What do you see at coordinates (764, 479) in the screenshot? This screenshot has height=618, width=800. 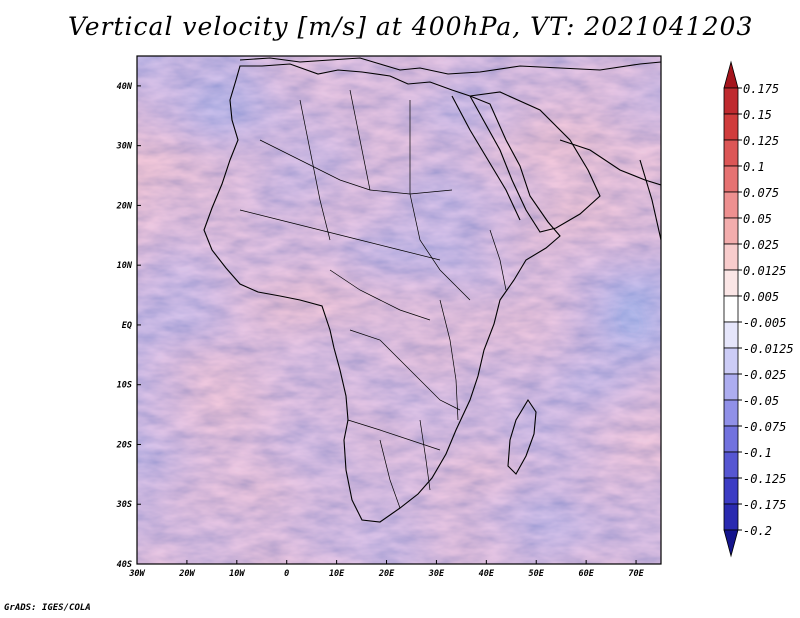 I see `colorbar-label: -0.125` at bounding box center [764, 479].